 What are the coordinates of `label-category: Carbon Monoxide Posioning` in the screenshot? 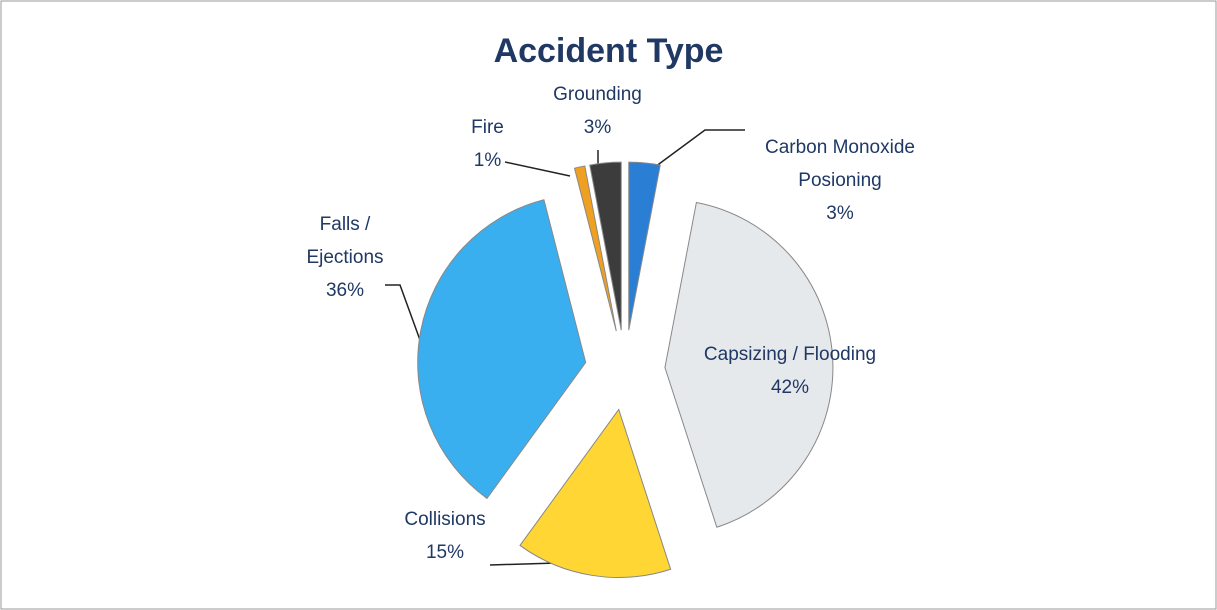 It's located at (840, 164).